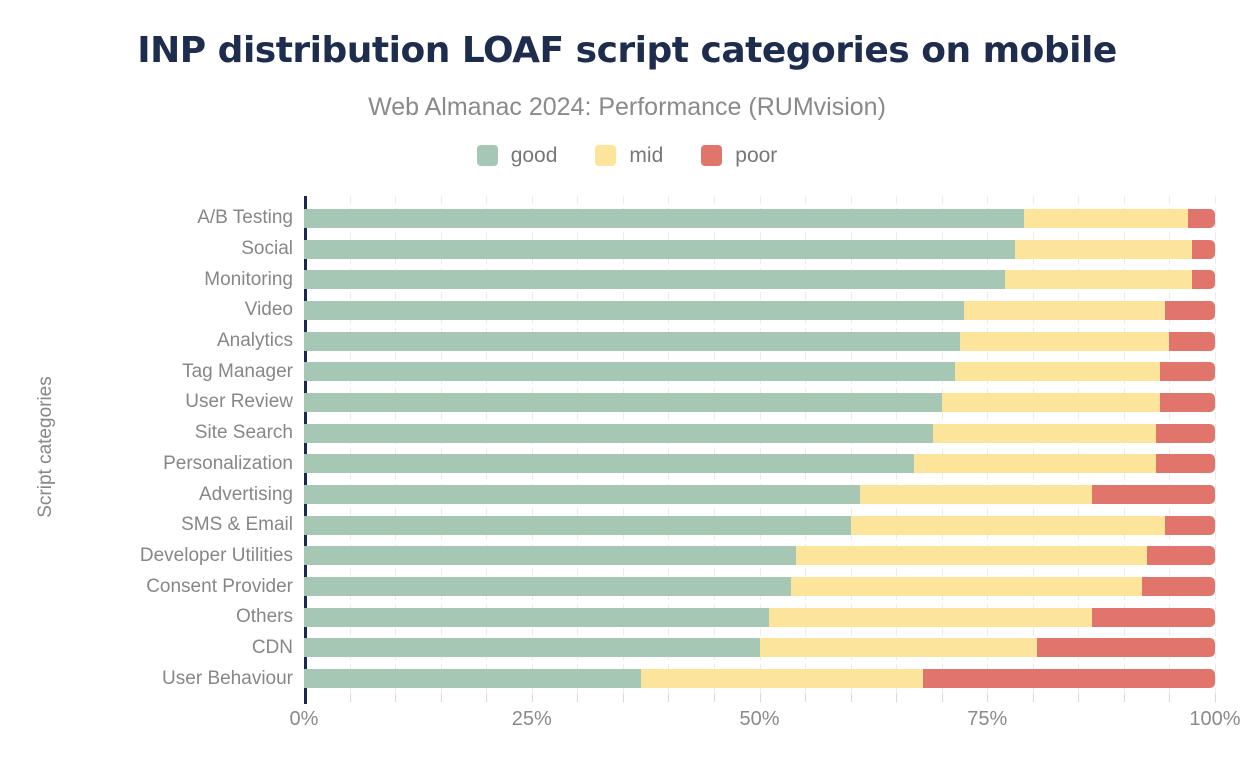 This screenshot has width=1254, height=774. I want to click on legend-swatch-mid, so click(606, 155).